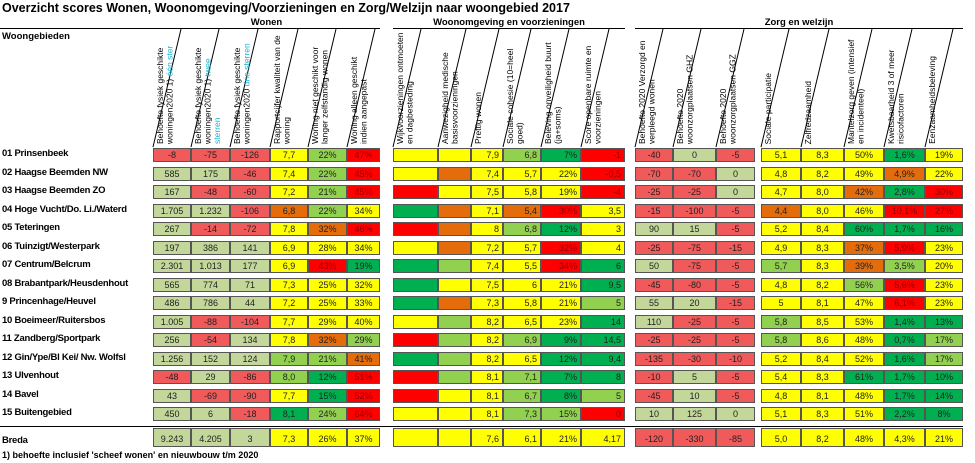 The height and width of the screenshot is (463, 975). What do you see at coordinates (864, 358) in the screenshot?
I see `table-cell: 52%` at bounding box center [864, 358].